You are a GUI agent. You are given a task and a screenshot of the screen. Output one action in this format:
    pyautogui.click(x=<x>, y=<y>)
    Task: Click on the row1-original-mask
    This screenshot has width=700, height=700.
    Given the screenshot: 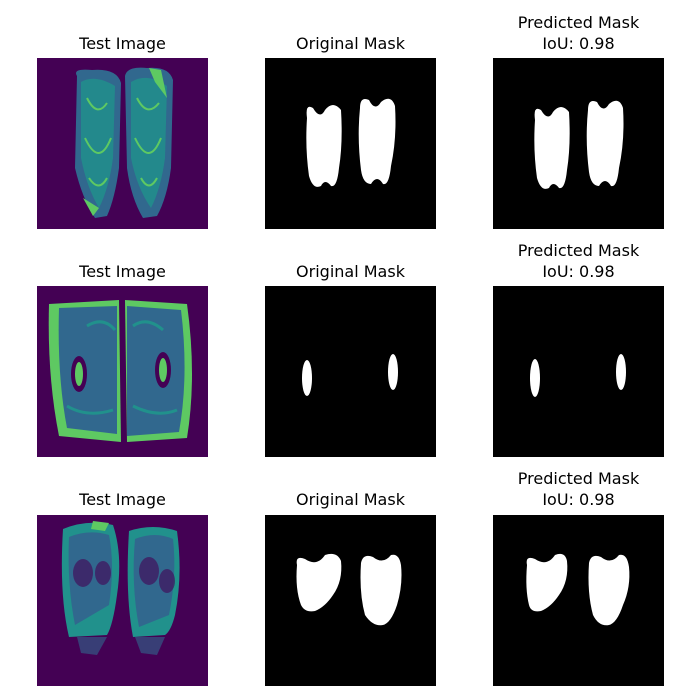 What is the action you would take?
    pyautogui.click(x=350, y=143)
    